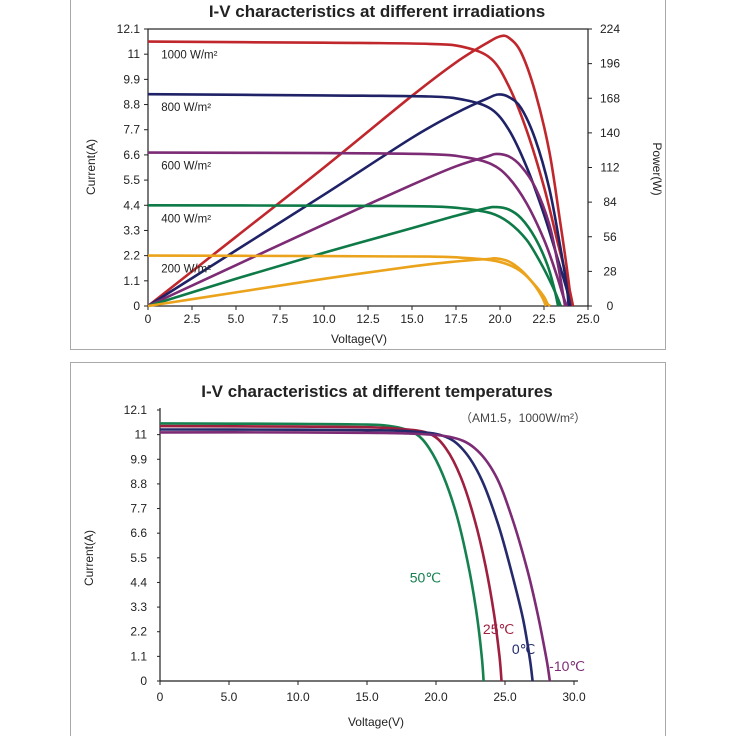 The image size is (736, 737). What do you see at coordinates (186, 270) in the screenshot?
I see `series-label-5: 200 W/m²` at bounding box center [186, 270].